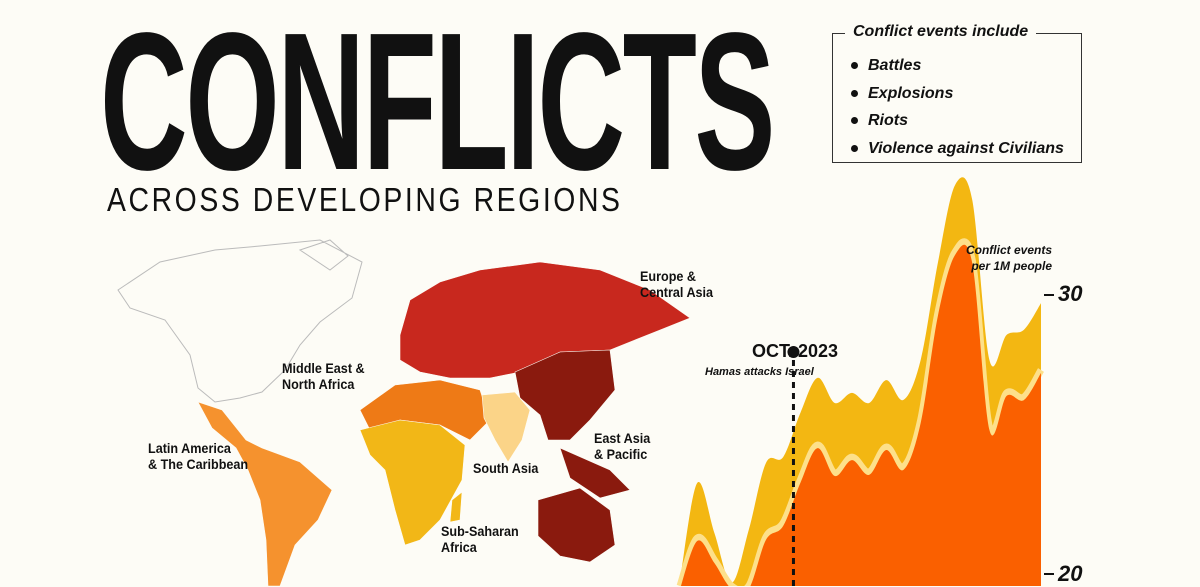  What do you see at coordinates (966, 94) in the screenshot?
I see `legend-item: Explosions` at bounding box center [966, 94].